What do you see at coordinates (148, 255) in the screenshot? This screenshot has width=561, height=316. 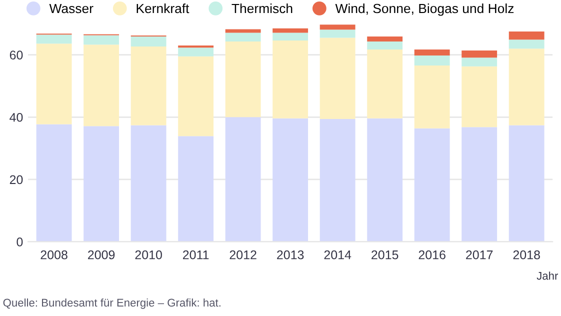 I see `x-tick-label: 2010` at bounding box center [148, 255].